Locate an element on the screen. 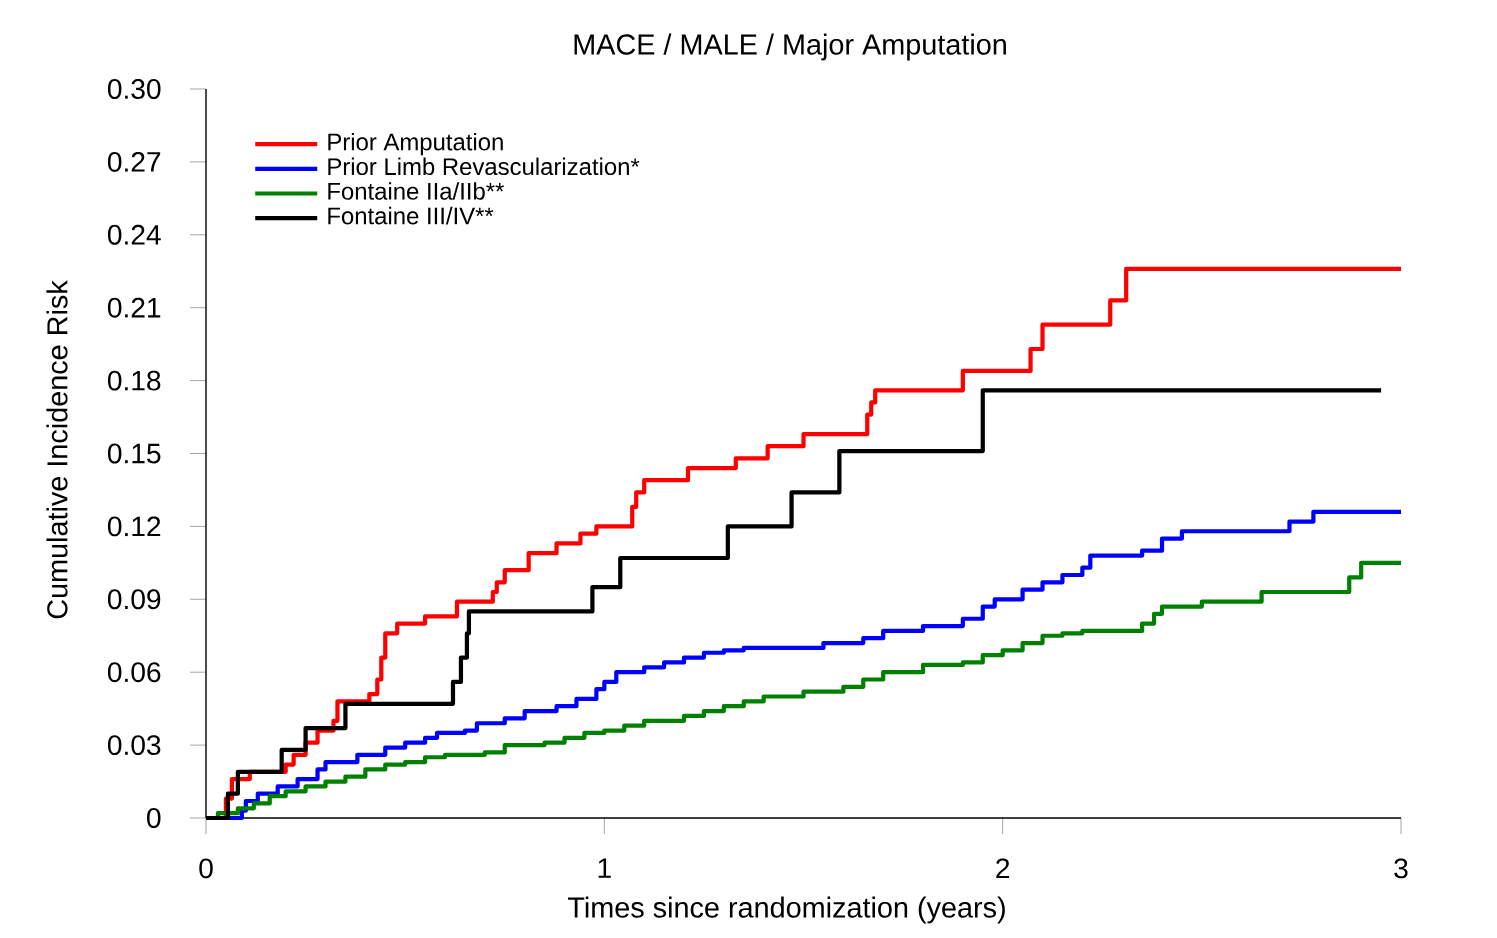 The image size is (1497, 938). legend-label: Prior Limb Revascularization* is located at coordinates (484, 166).